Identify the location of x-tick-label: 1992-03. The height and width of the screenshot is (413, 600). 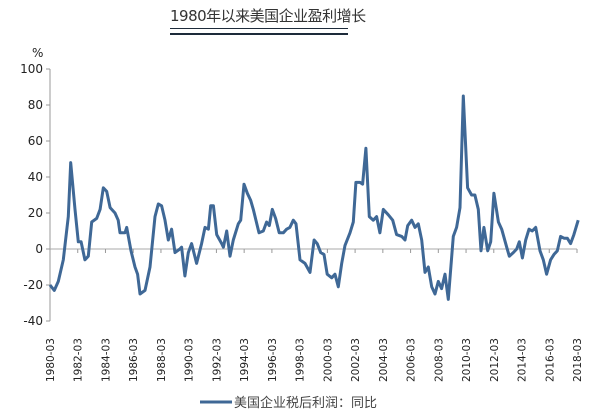
(217, 360).